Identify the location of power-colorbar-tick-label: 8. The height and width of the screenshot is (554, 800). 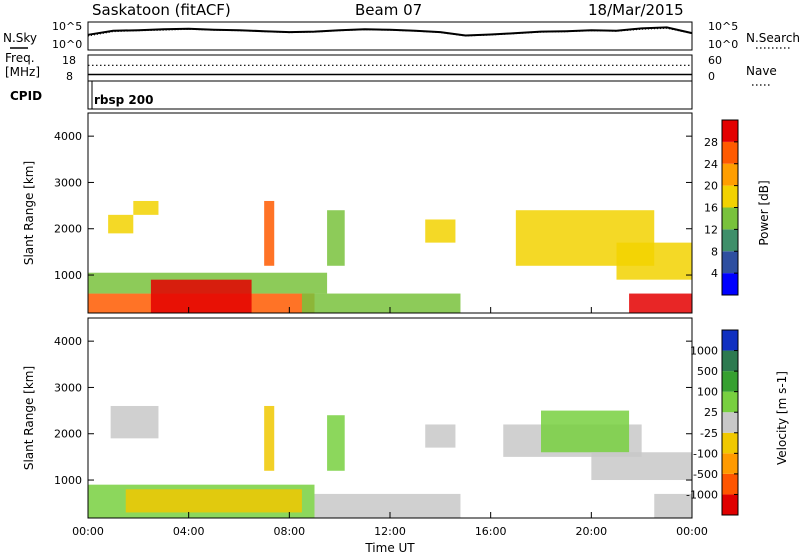
(714, 251).